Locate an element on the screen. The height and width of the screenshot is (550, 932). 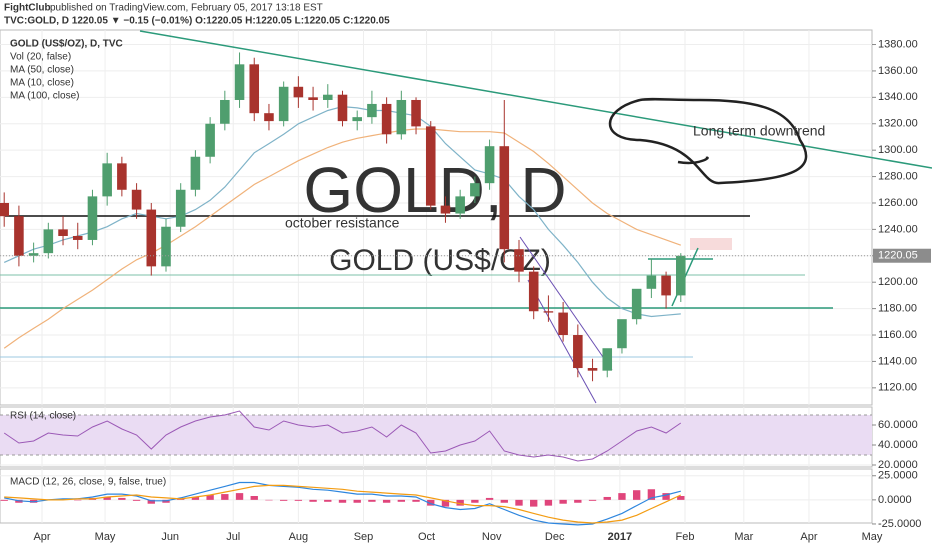
y-tick-label: 60.0000 is located at coordinates (898, 425).